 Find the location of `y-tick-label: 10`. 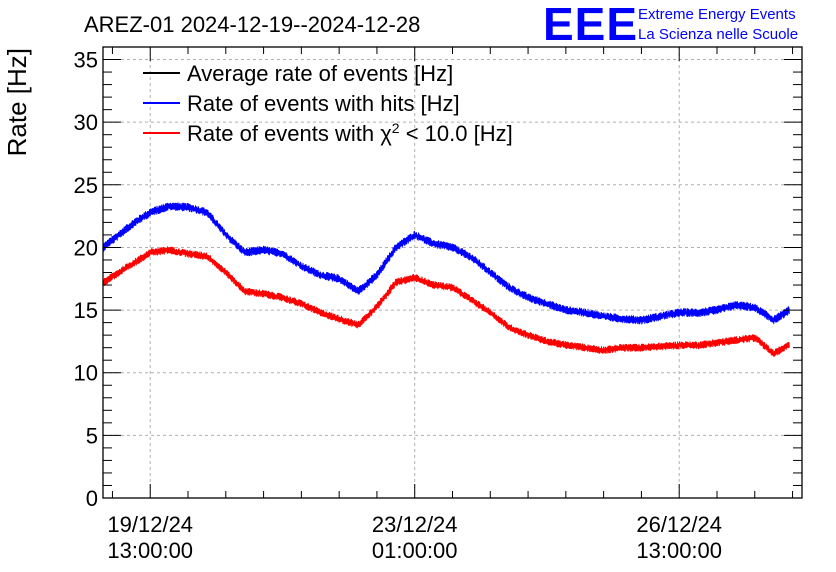

y-tick-label: 10 is located at coordinates (86, 373).